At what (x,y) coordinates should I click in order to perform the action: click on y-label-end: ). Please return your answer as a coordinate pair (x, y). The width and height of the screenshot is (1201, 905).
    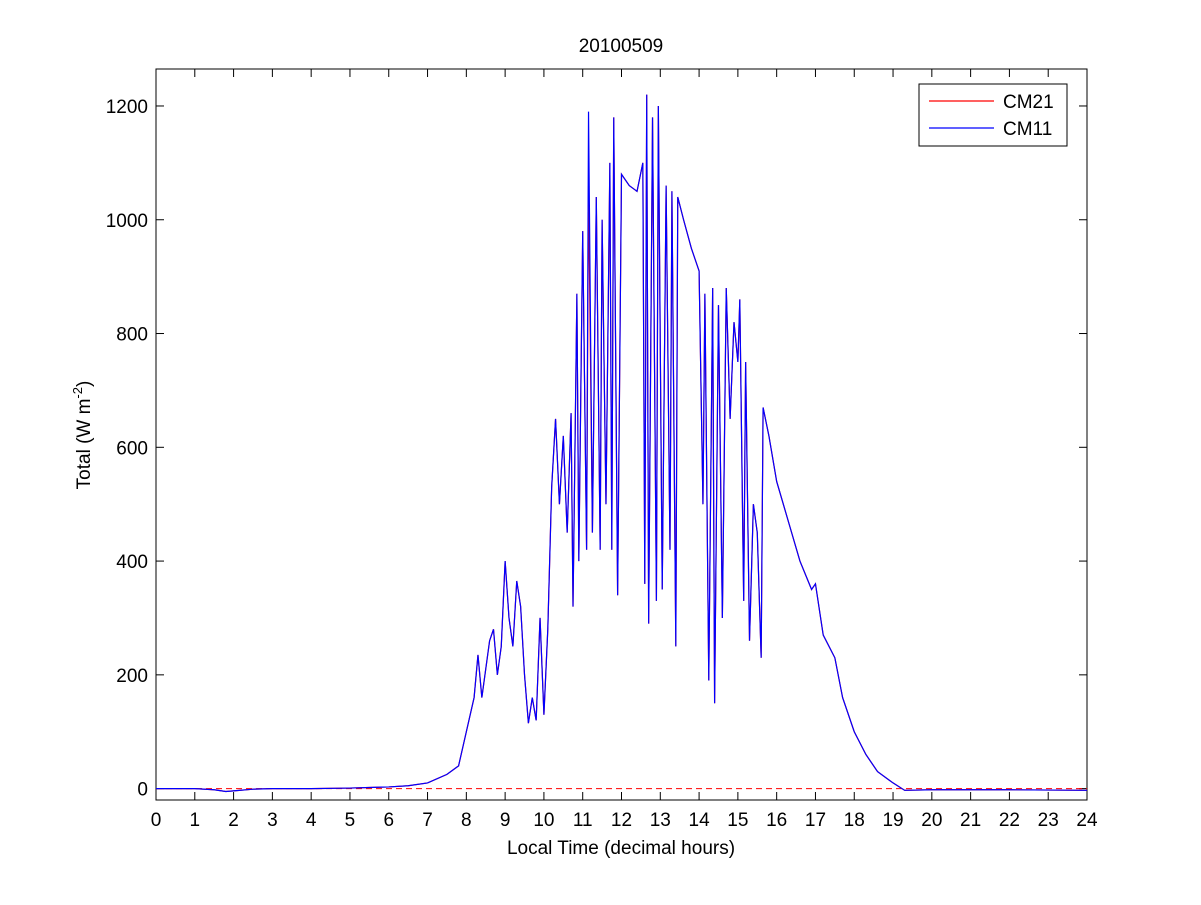
    Looking at the image, I should click on (84, 384).